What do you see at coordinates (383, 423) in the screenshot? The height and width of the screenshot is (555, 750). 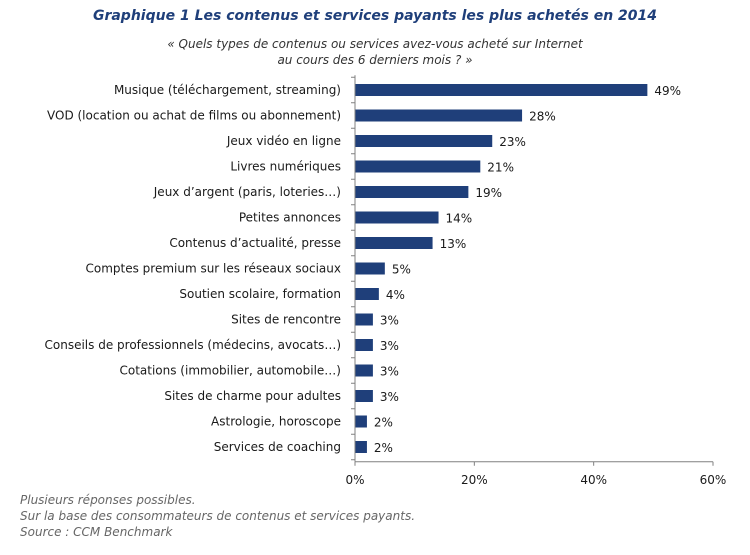 I see `value-label-13: 2%` at bounding box center [383, 423].